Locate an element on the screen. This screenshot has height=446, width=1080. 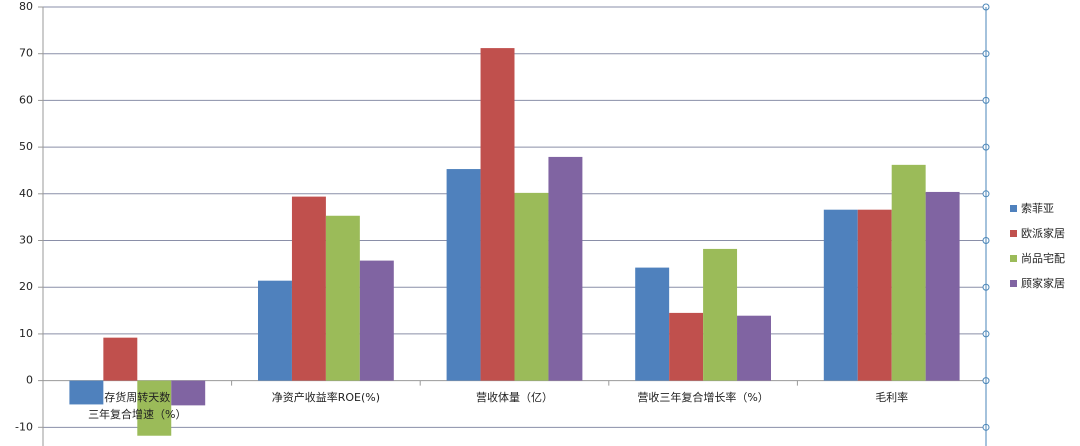
legend-label: 尚品宅配 is located at coordinates (1043, 258).